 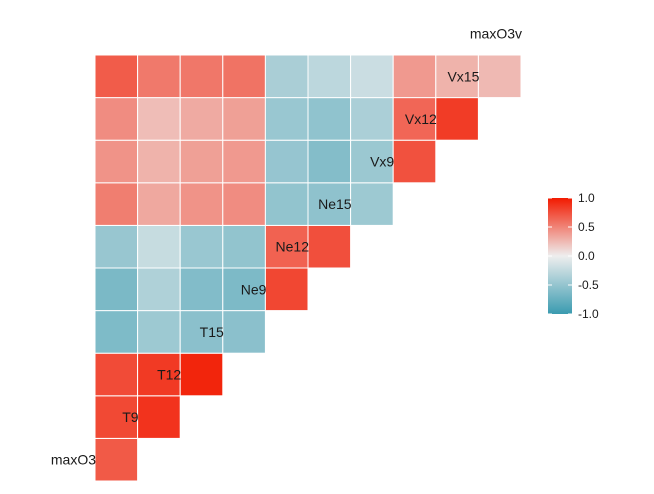 What do you see at coordinates (201, 289) in the screenshot?
I see `heatmap-cell-Ne12-T12` at bounding box center [201, 289].